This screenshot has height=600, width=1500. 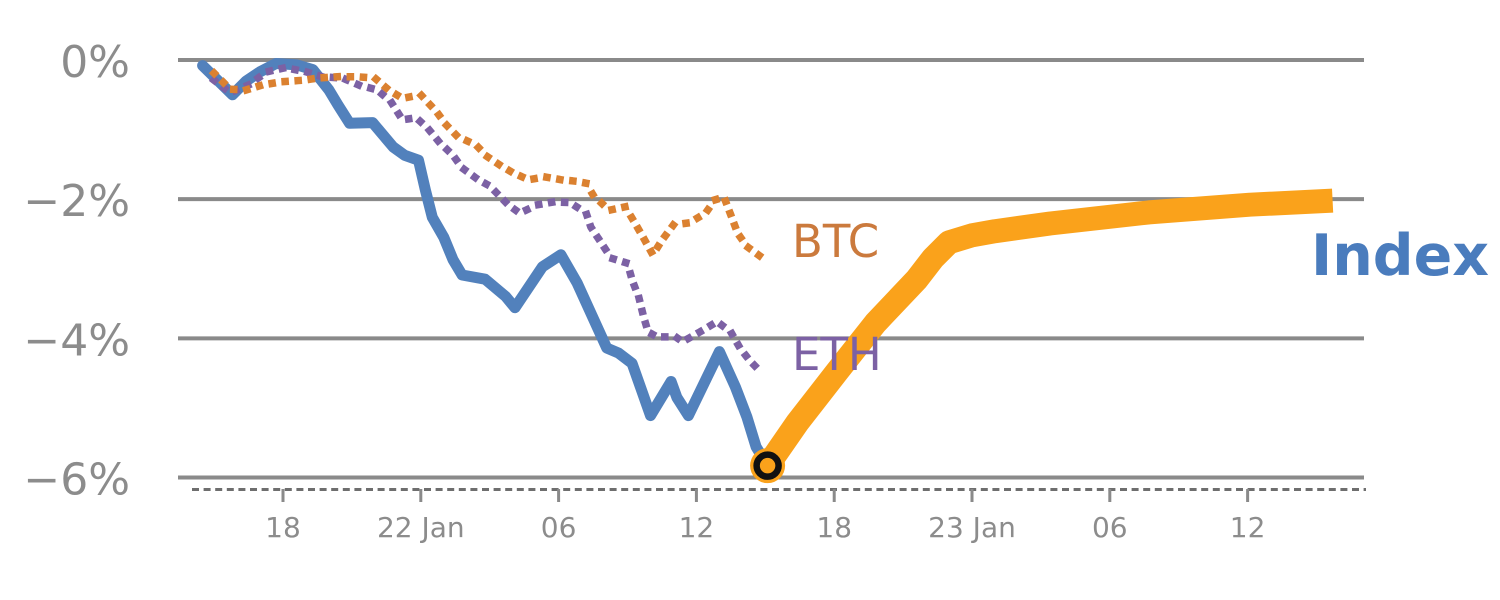 I want to click on y-axis-tick-label: −6%, so click(x=76, y=479).